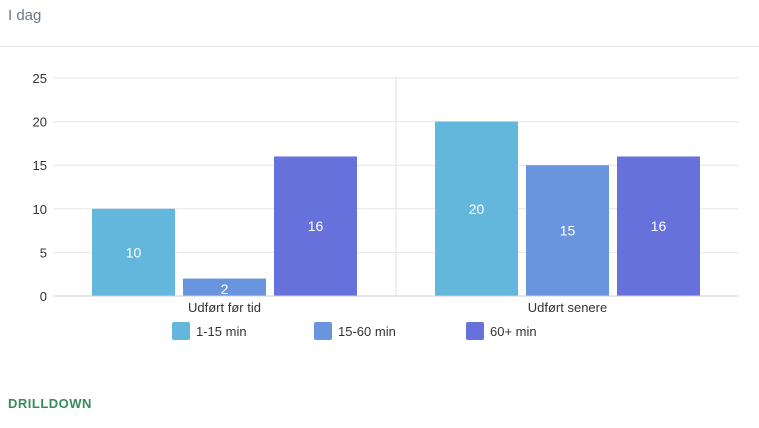 The height and width of the screenshot is (428, 759). I want to click on card-header: I dag, so click(379, 23).